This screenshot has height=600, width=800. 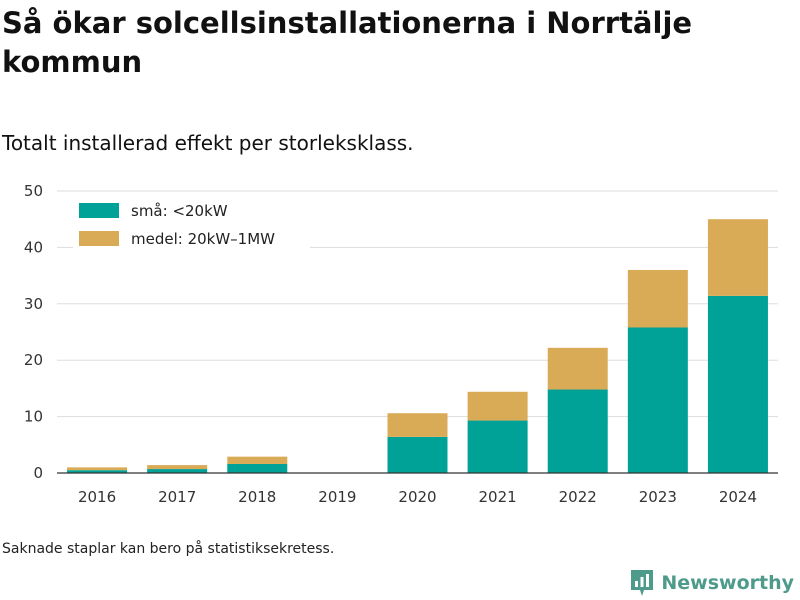 What do you see at coordinates (97, 497) in the screenshot?
I see `x-tick-label: 2016` at bounding box center [97, 497].